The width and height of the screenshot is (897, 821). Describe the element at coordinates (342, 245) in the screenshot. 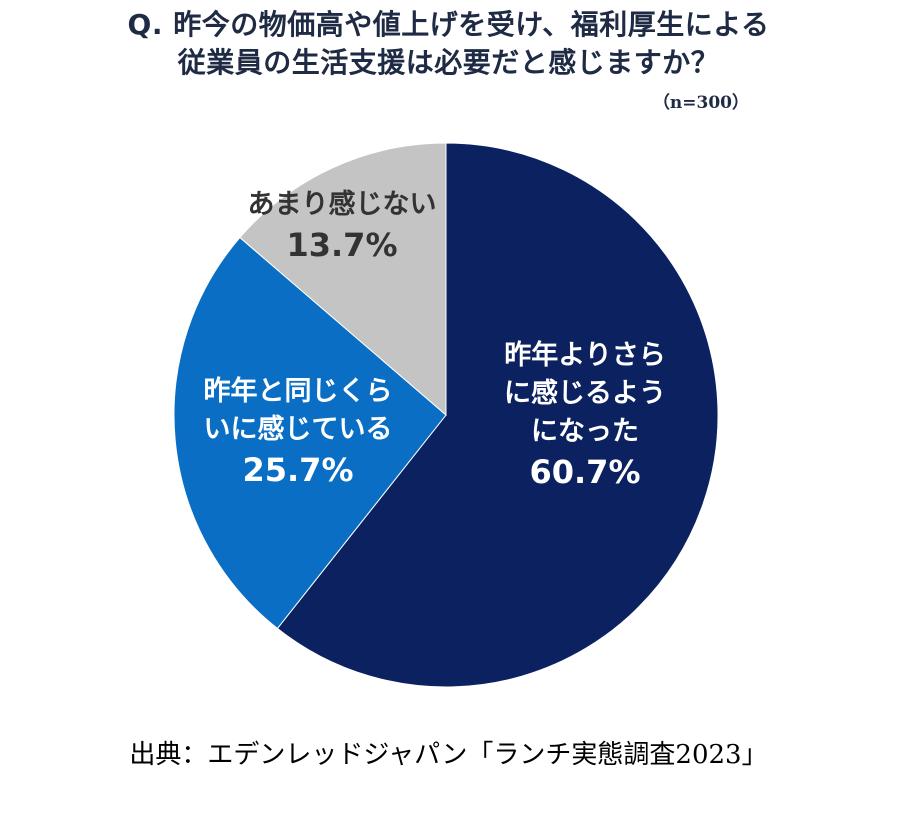

I see `slice-value-3: 13.7%` at that location.